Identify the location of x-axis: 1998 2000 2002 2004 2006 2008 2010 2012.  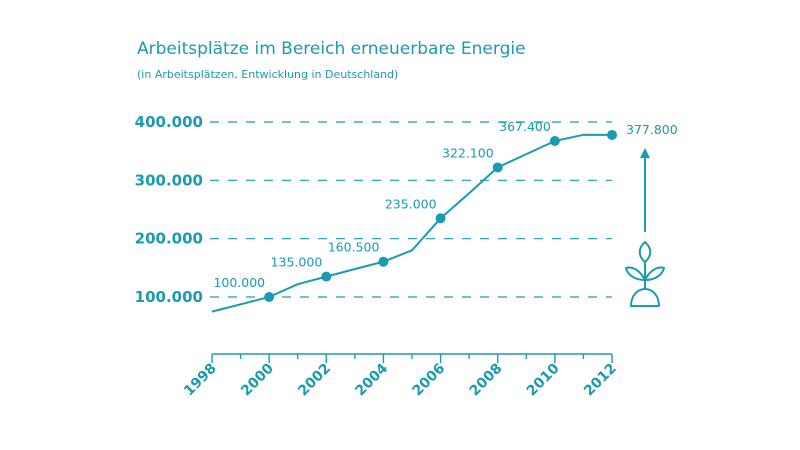
(400, 376).